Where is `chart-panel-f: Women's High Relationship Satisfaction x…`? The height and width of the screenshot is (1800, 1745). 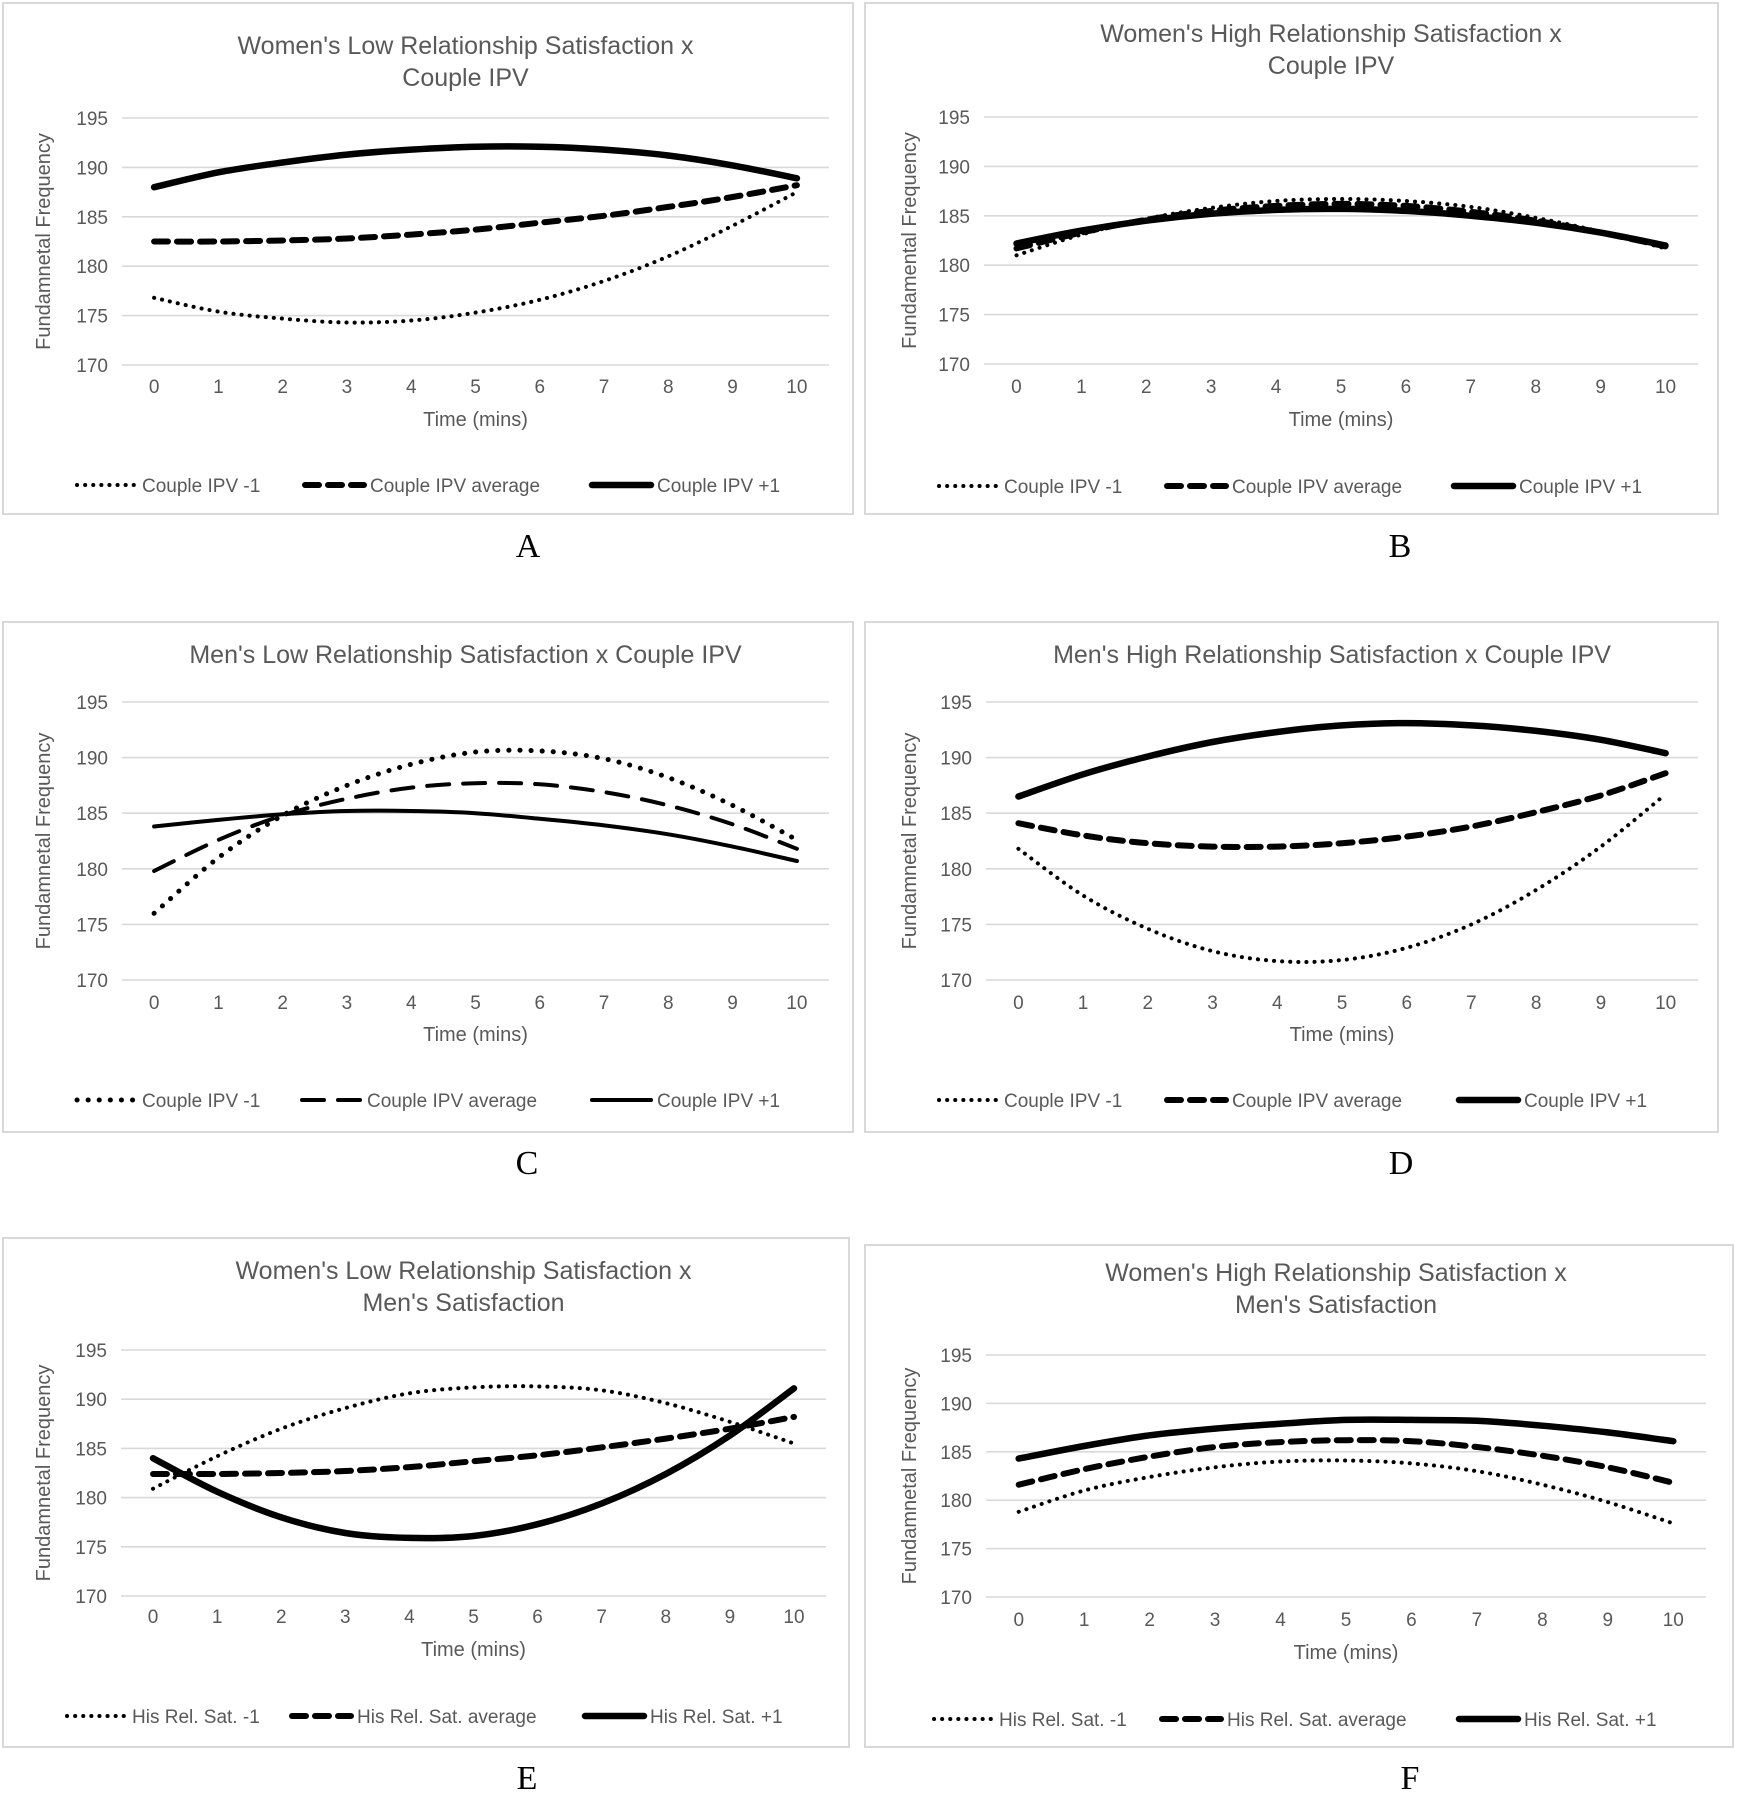 chart-panel-f: Women's High Relationship Satisfaction x… is located at coordinates (1299, 1496).